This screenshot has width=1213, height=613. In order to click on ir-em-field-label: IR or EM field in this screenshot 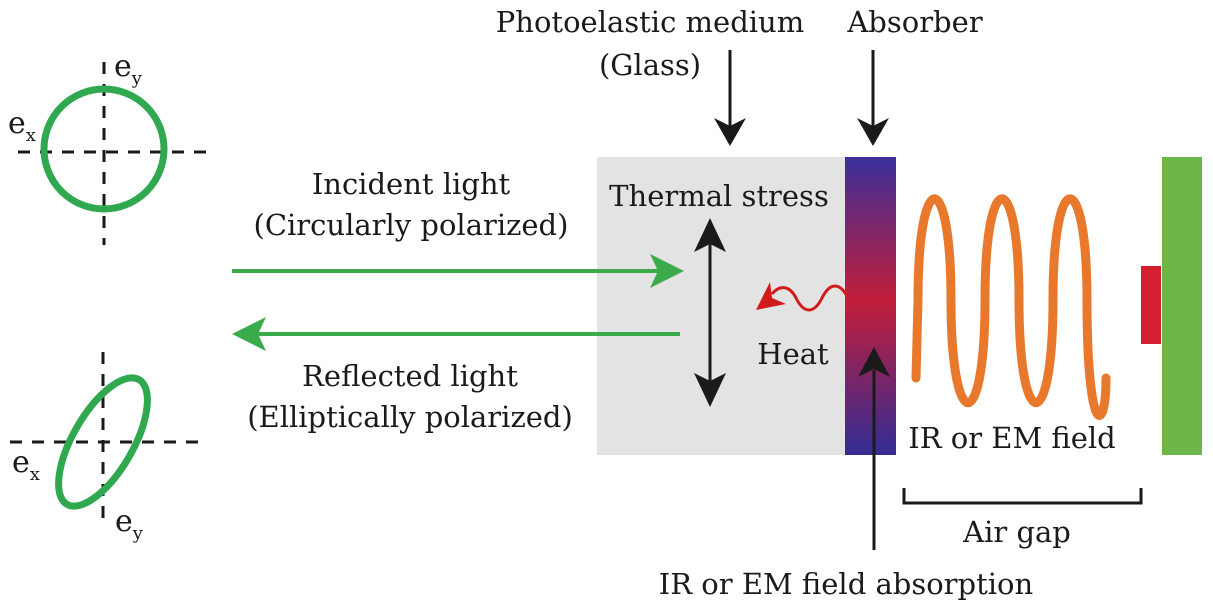, I will do `click(1011, 438)`.